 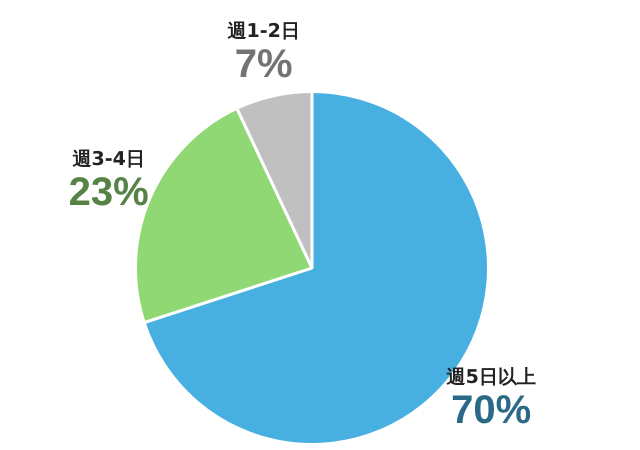 I want to click on data-label: 7%, so click(x=263, y=64).